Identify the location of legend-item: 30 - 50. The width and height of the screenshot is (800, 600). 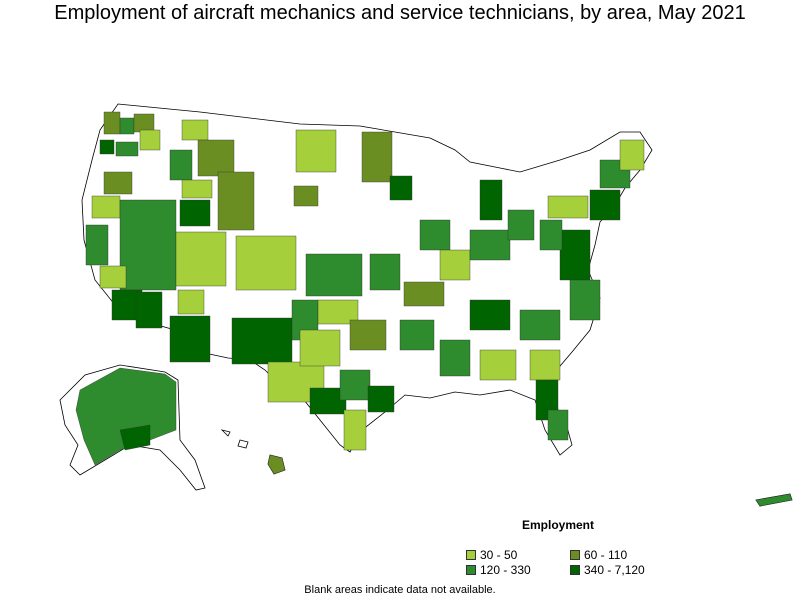
(491, 555).